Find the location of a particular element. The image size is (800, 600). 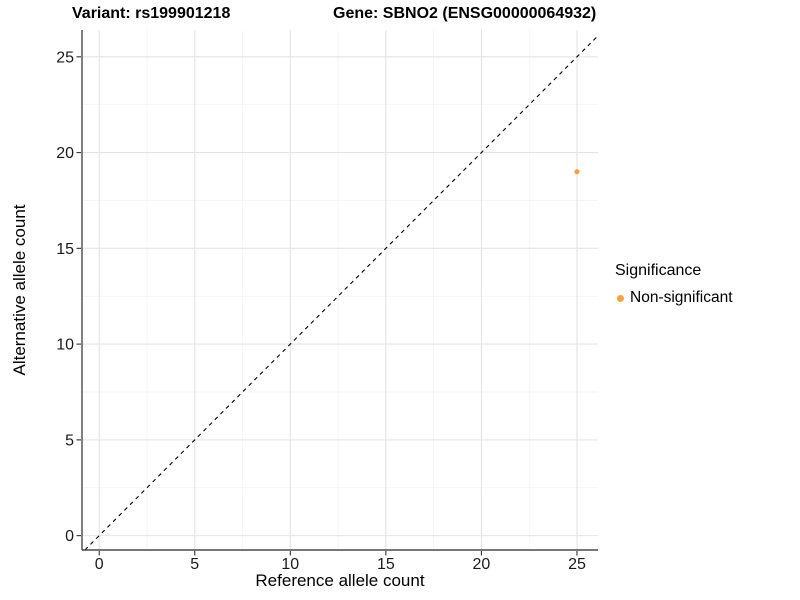

legend-entry-label: Non-significant is located at coordinates (681, 297).